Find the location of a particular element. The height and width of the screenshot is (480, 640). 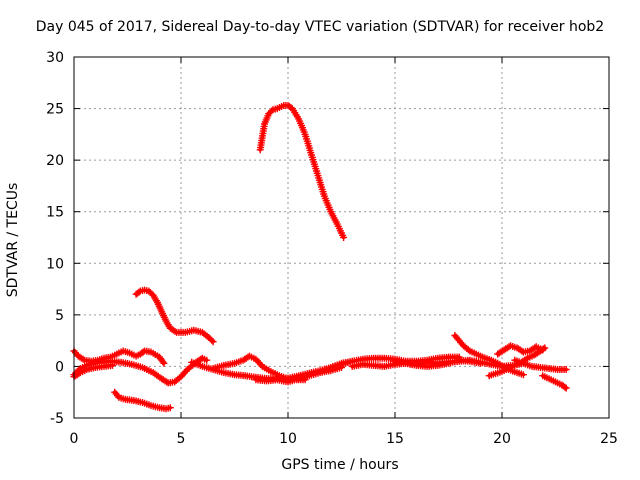

x-tick-label: 25 is located at coordinates (609, 439).